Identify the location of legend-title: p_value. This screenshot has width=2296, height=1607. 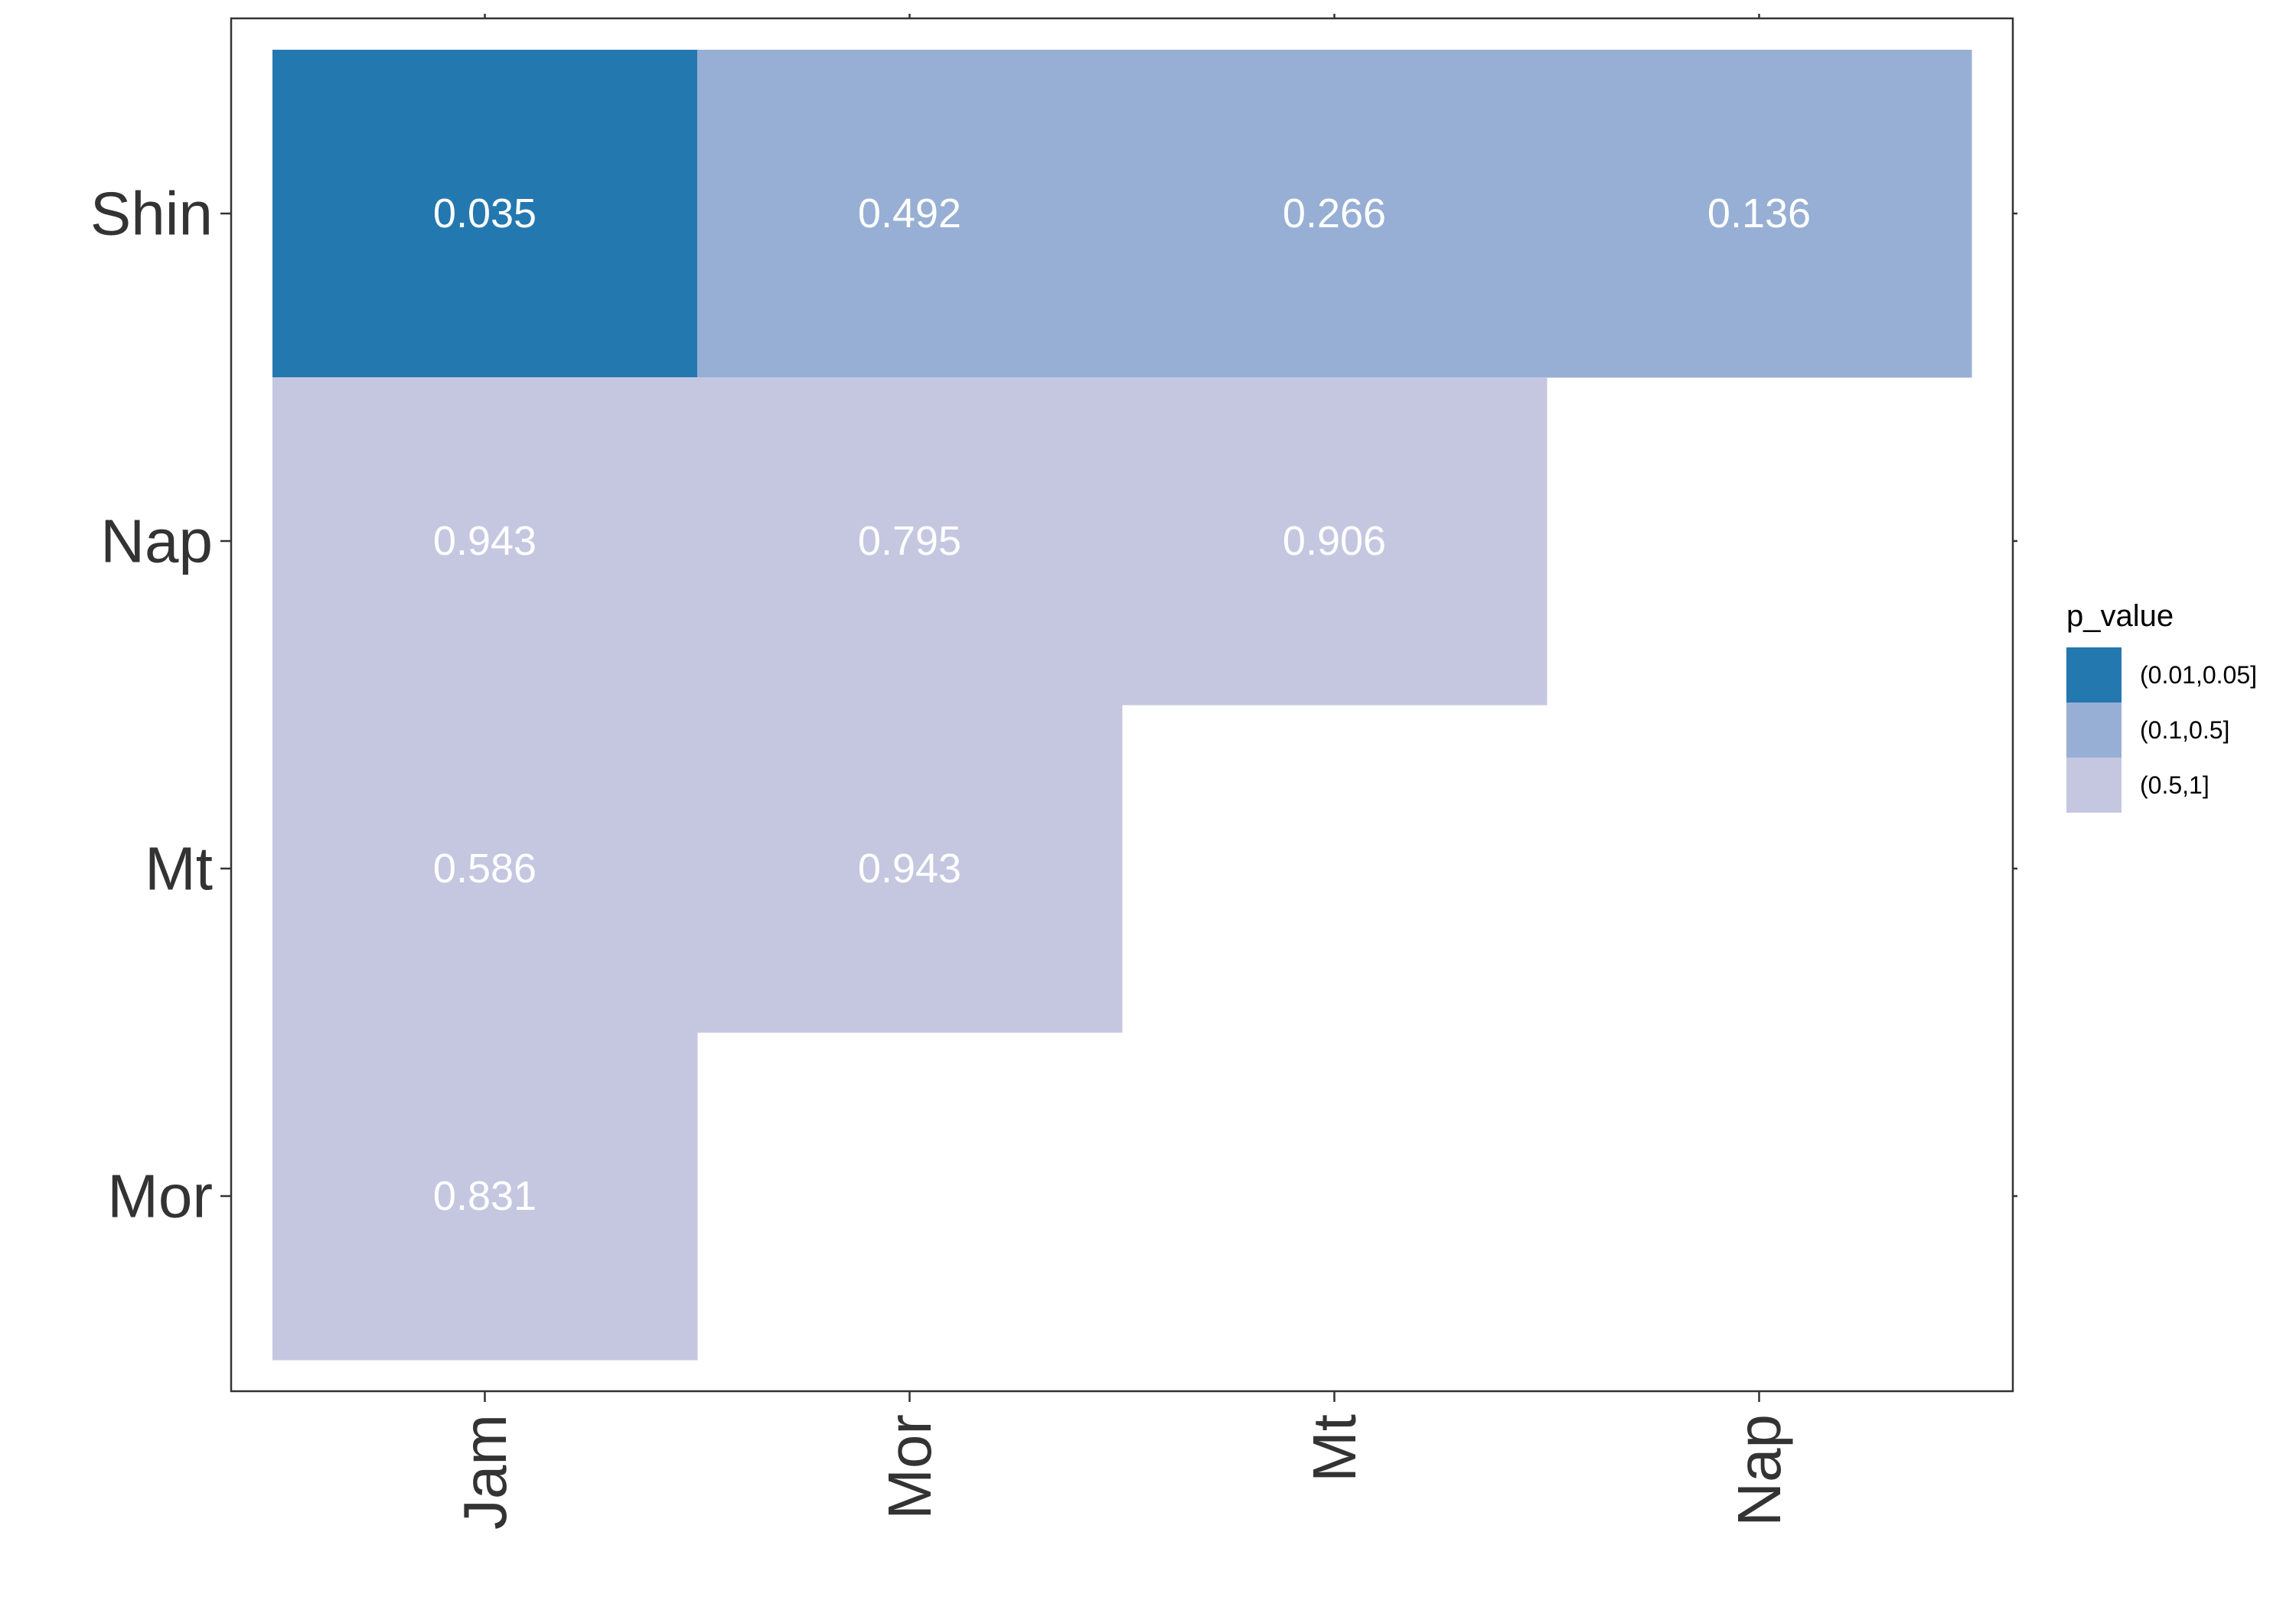
(2120, 616).